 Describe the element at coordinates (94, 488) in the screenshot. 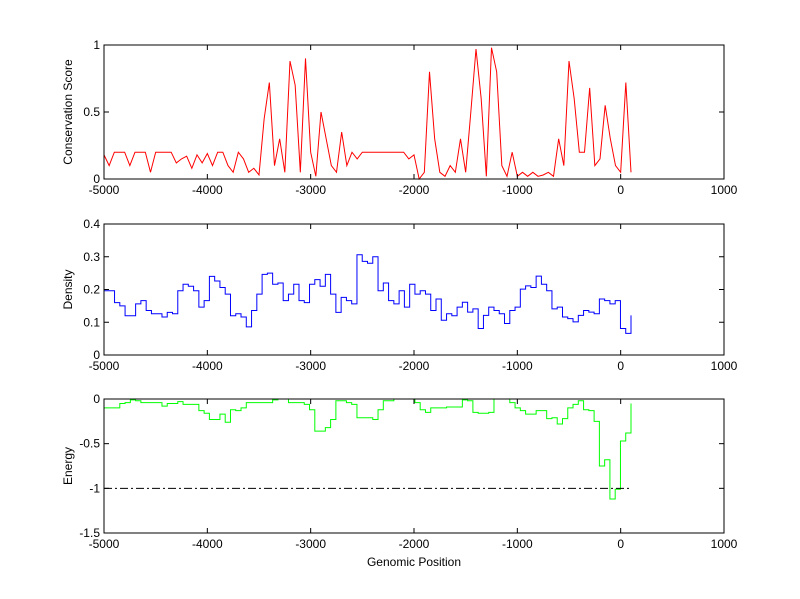

I see `y-tick-label: -1` at that location.